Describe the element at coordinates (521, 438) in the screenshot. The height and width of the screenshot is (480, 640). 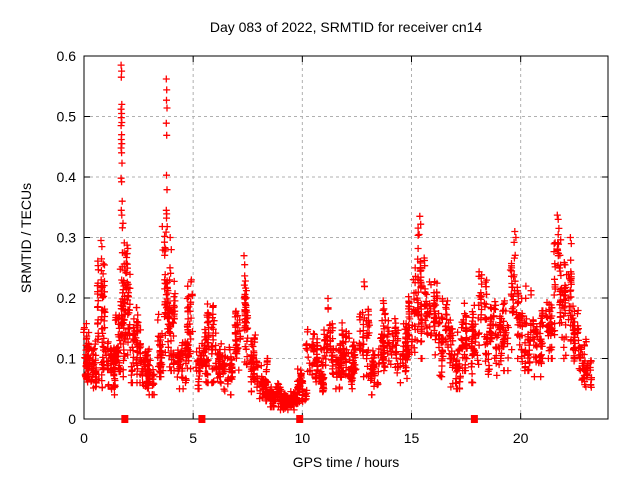
I see `x-tick-label: 20` at that location.